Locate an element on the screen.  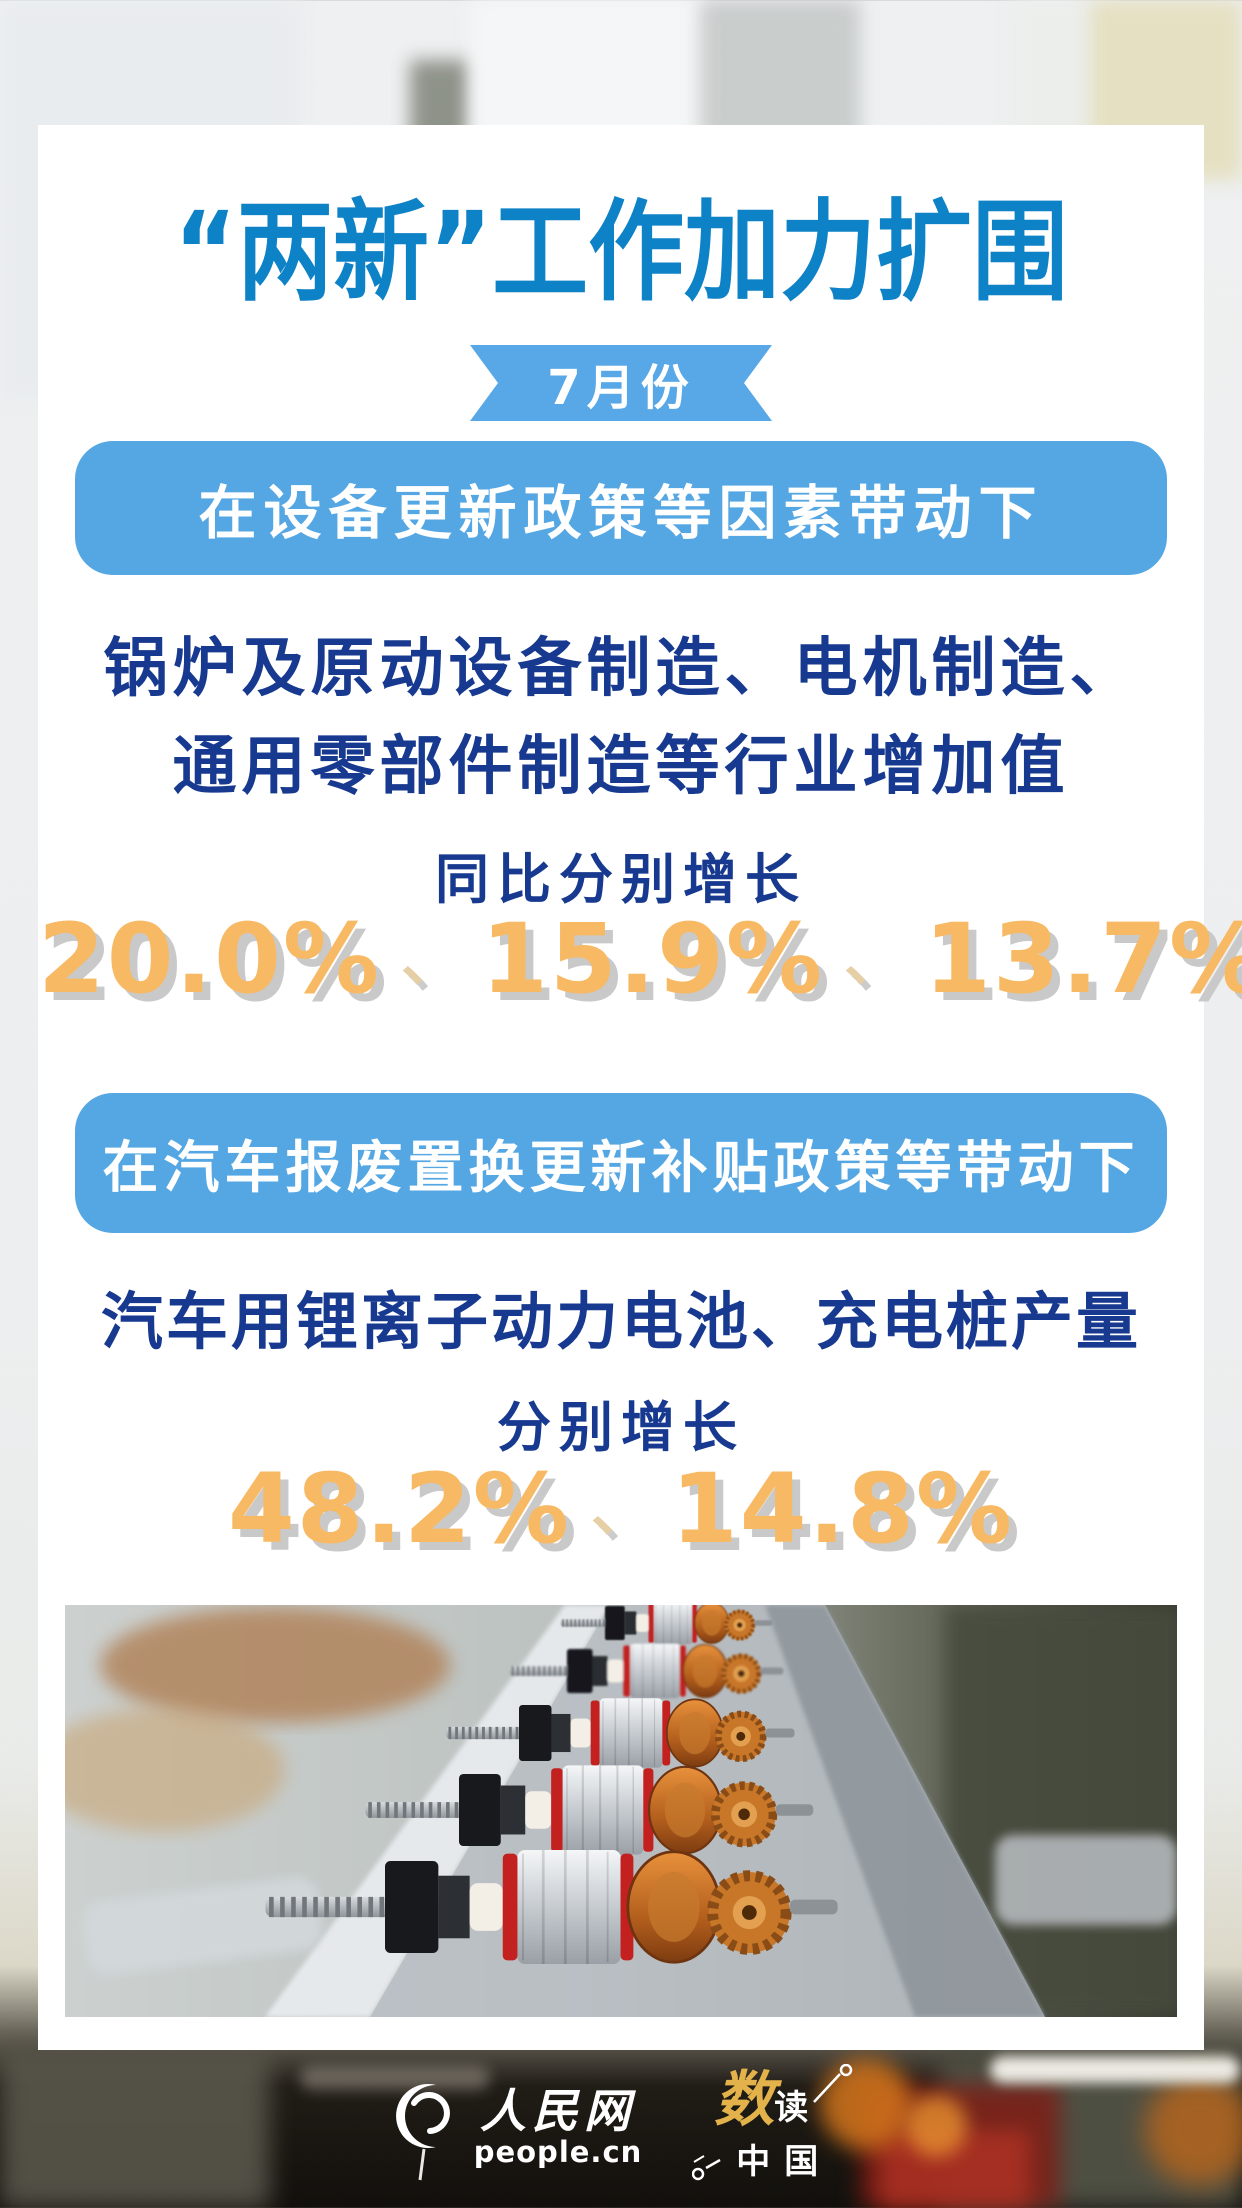
value-boiler: 20.0% is located at coordinates (210, 959).